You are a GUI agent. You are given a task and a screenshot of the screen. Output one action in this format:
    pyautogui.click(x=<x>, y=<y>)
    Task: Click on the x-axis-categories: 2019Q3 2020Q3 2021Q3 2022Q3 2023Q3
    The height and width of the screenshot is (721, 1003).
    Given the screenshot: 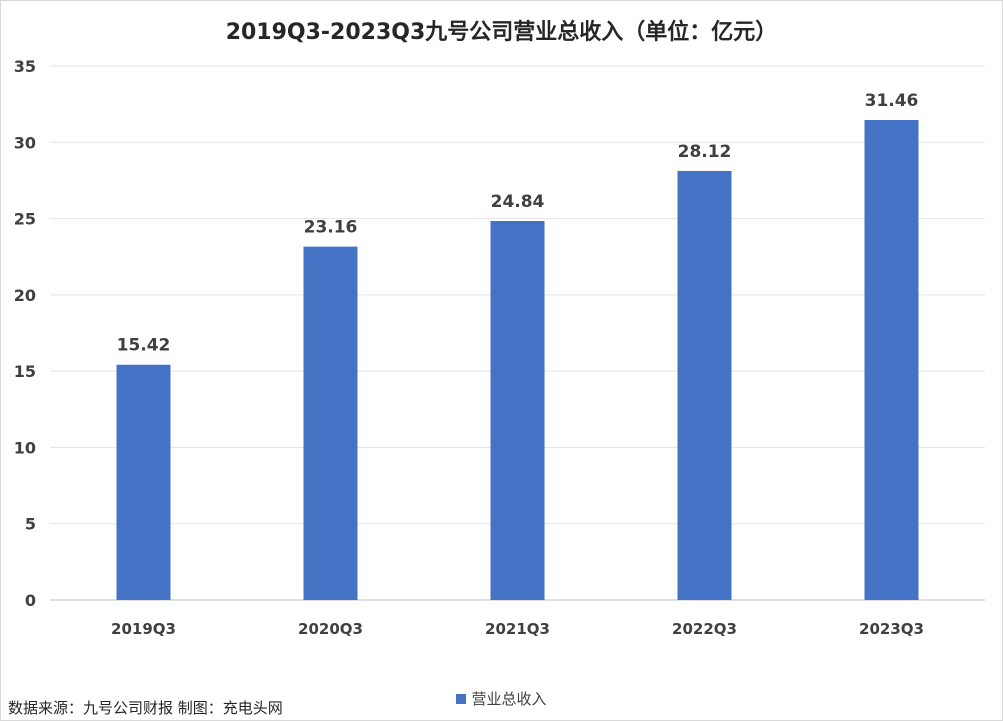 What is the action you would take?
    pyautogui.click(x=517, y=629)
    